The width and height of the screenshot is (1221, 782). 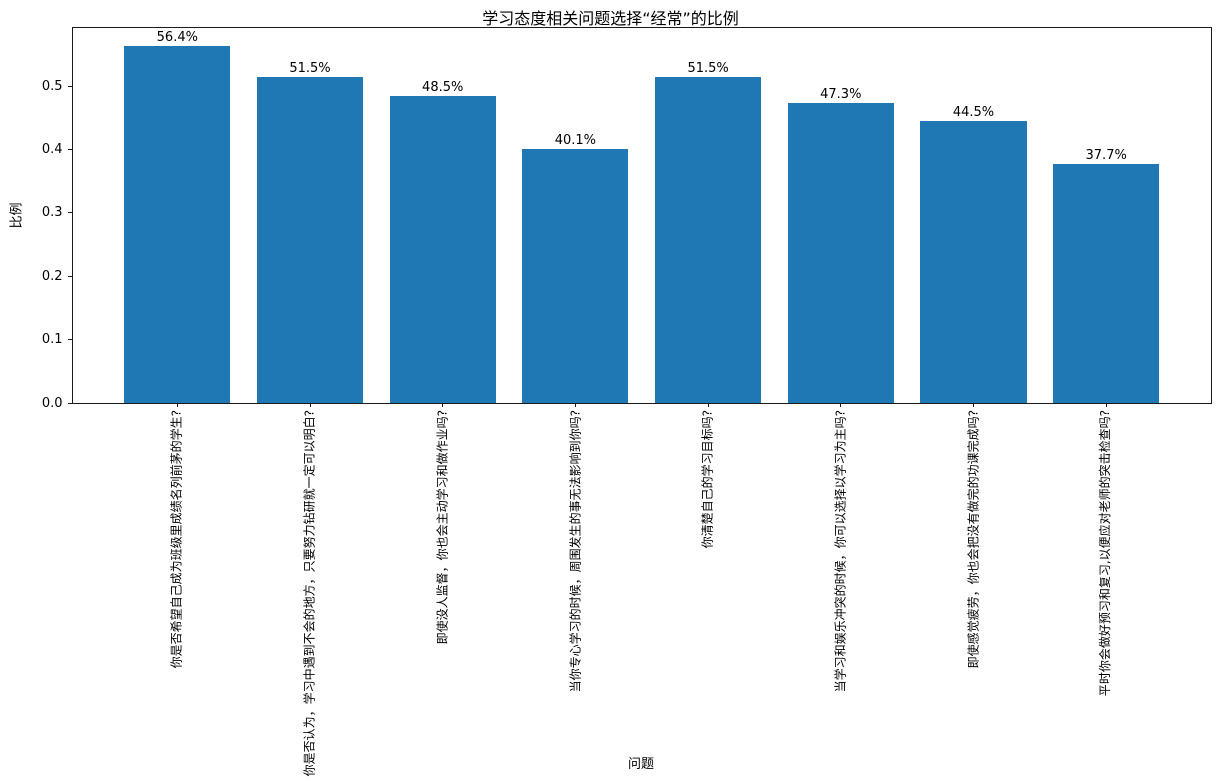 What do you see at coordinates (52, 150) in the screenshot?
I see `y-tick-label: 0.4` at bounding box center [52, 150].